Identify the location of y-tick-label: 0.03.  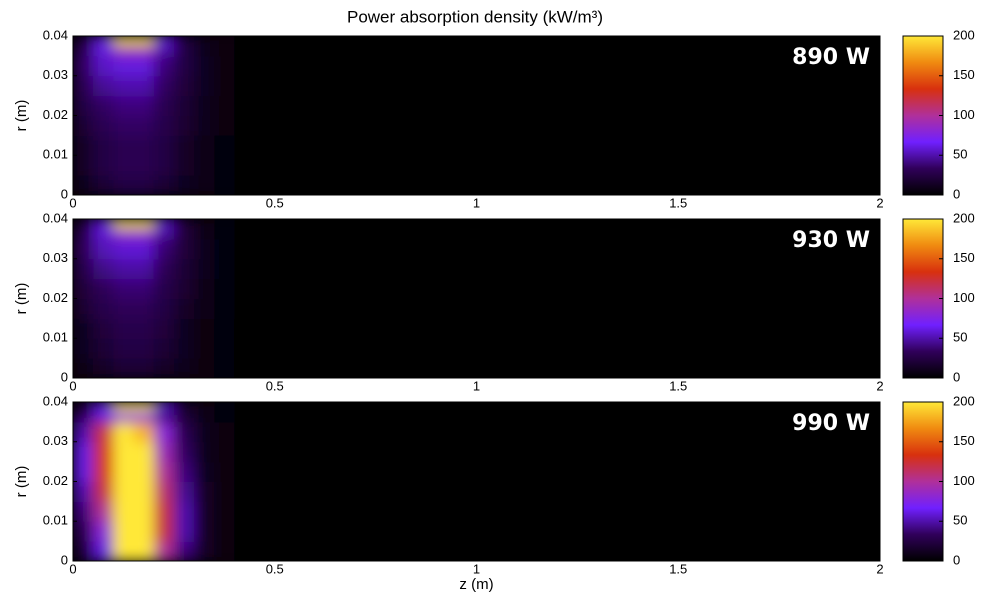
(55, 74).